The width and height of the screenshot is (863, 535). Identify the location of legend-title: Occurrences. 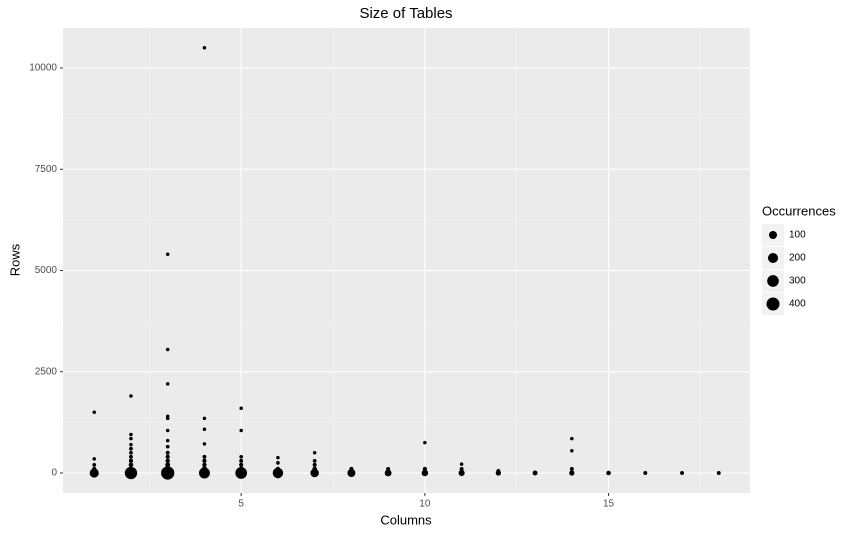
(799, 210).